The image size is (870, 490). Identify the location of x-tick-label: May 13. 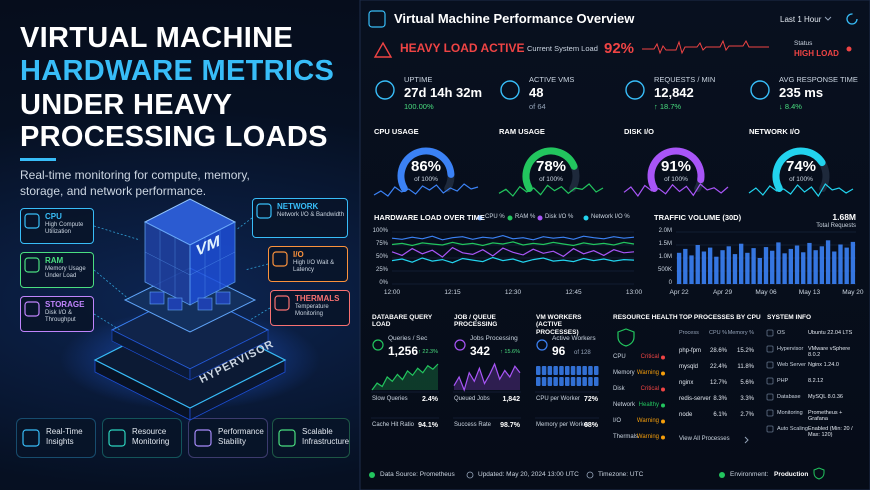
(809, 292).